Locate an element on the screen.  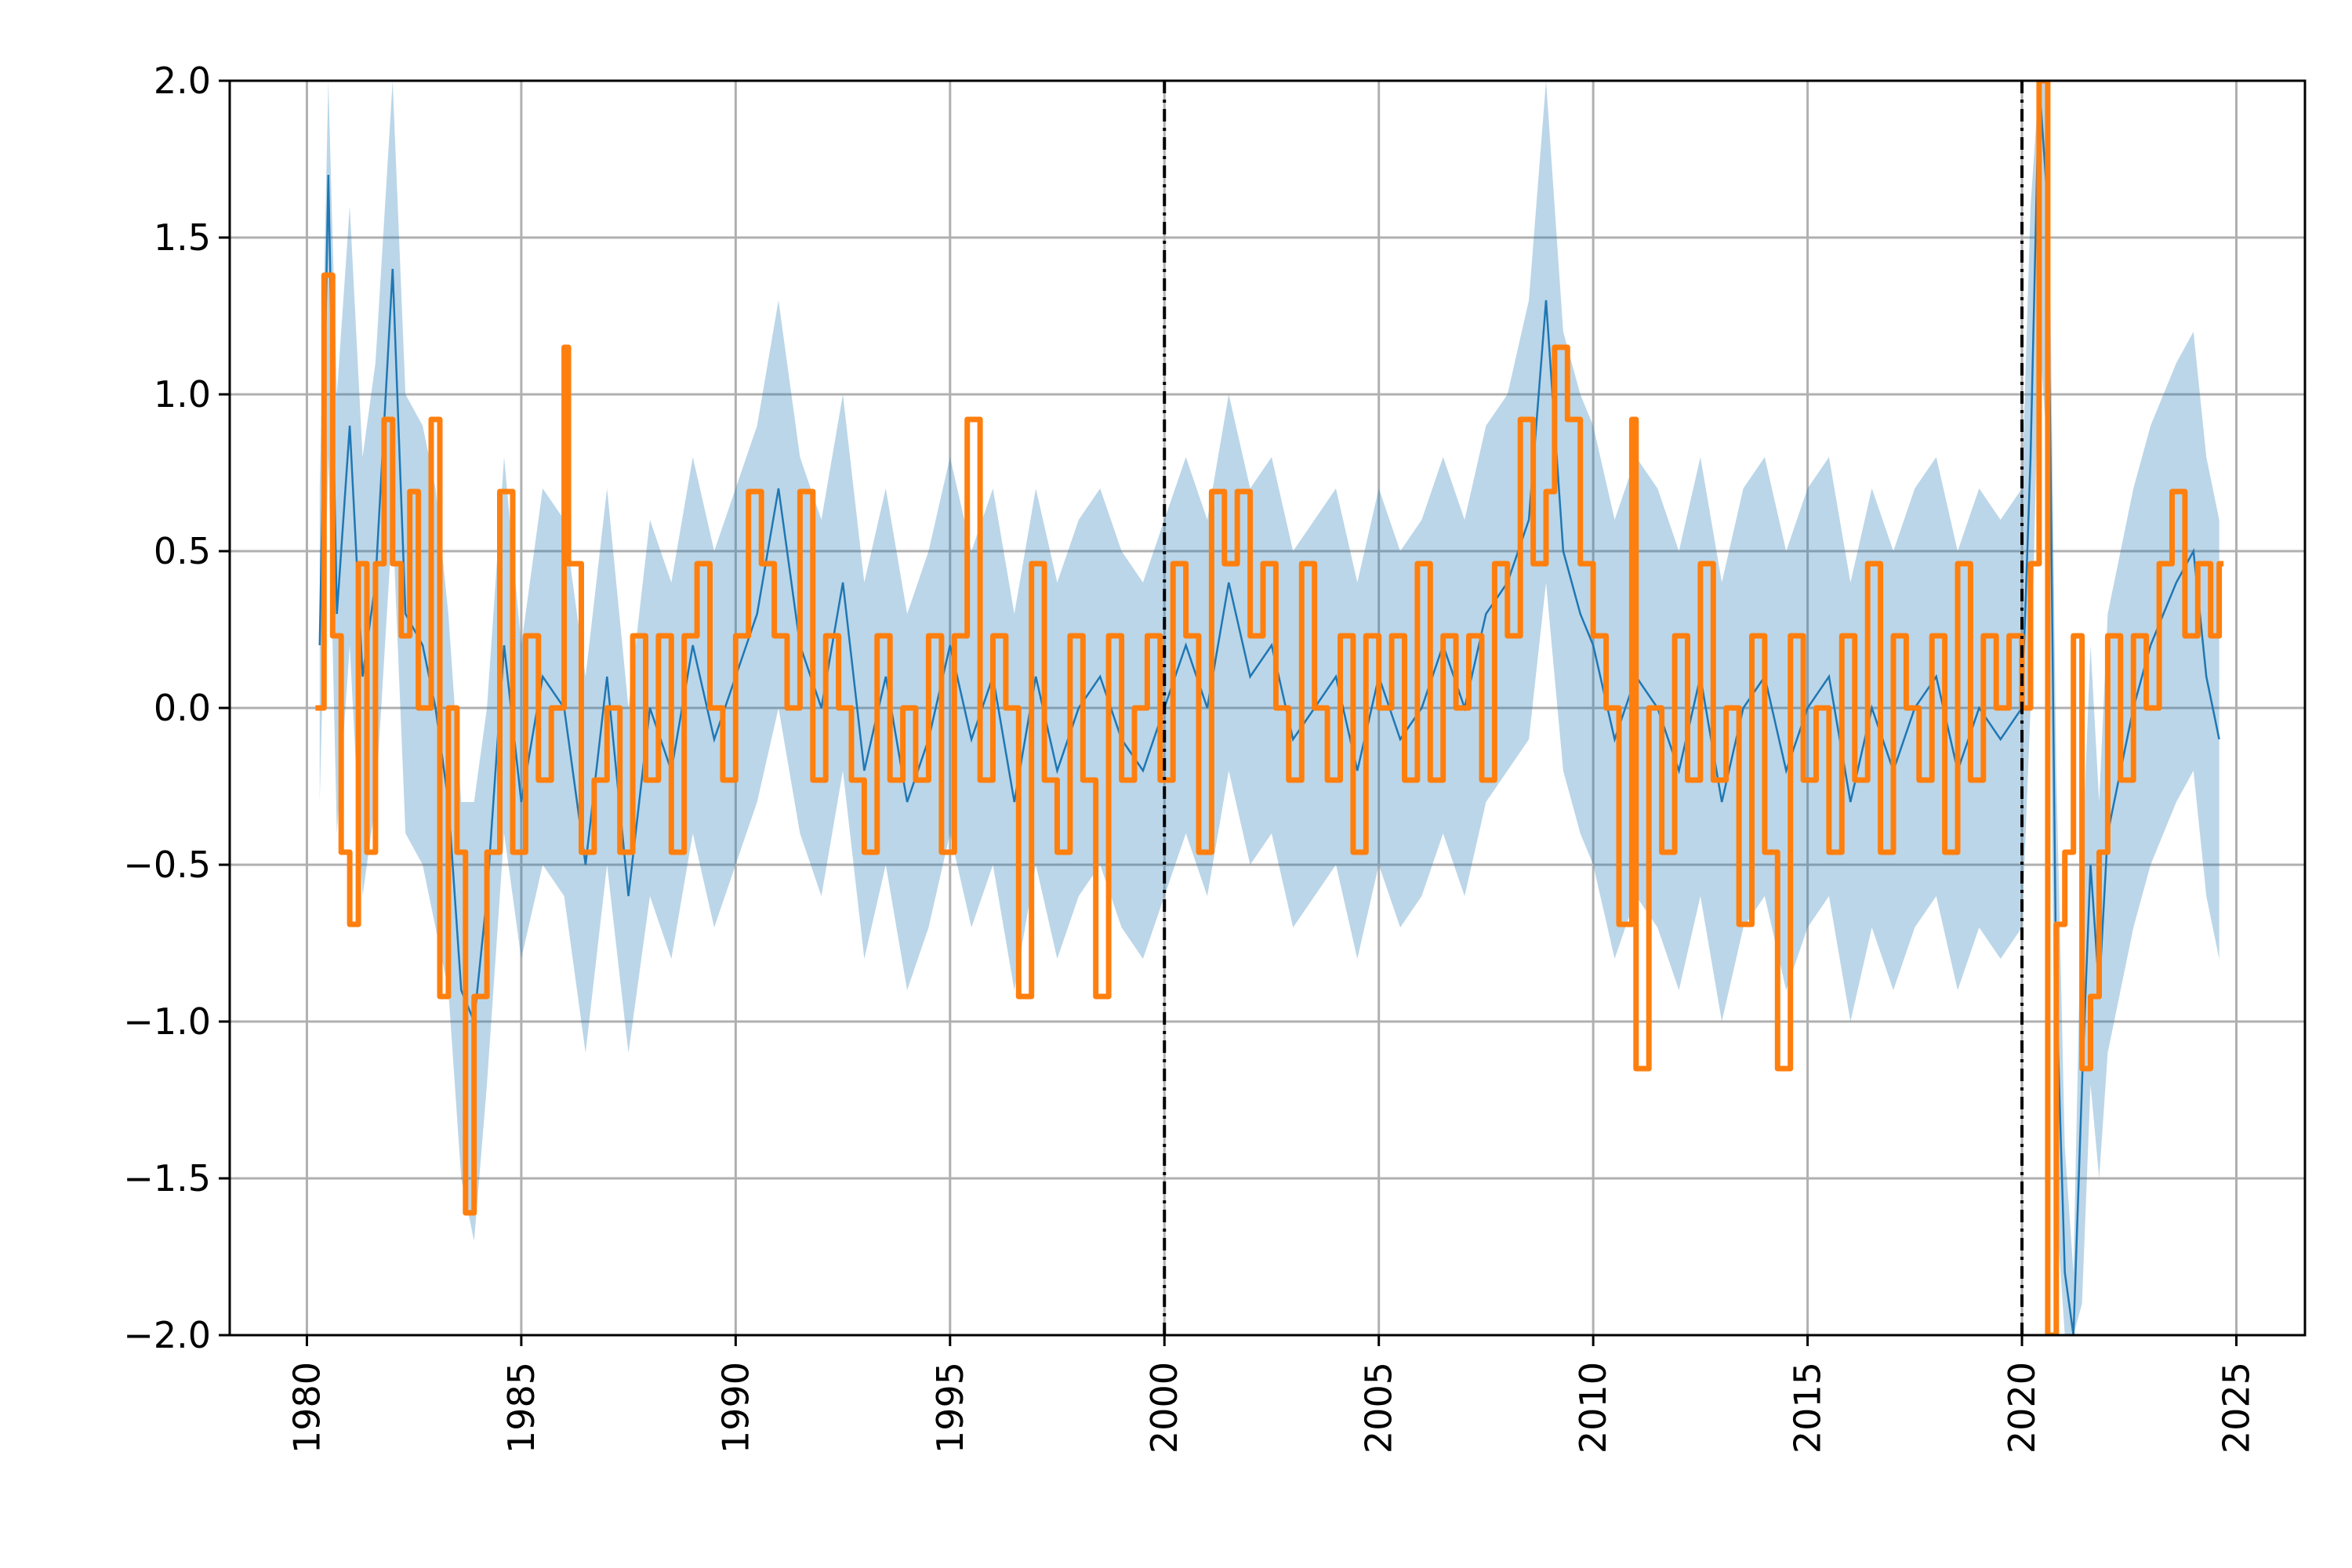
y-tick-label: −1.0 is located at coordinates (167, 1021).